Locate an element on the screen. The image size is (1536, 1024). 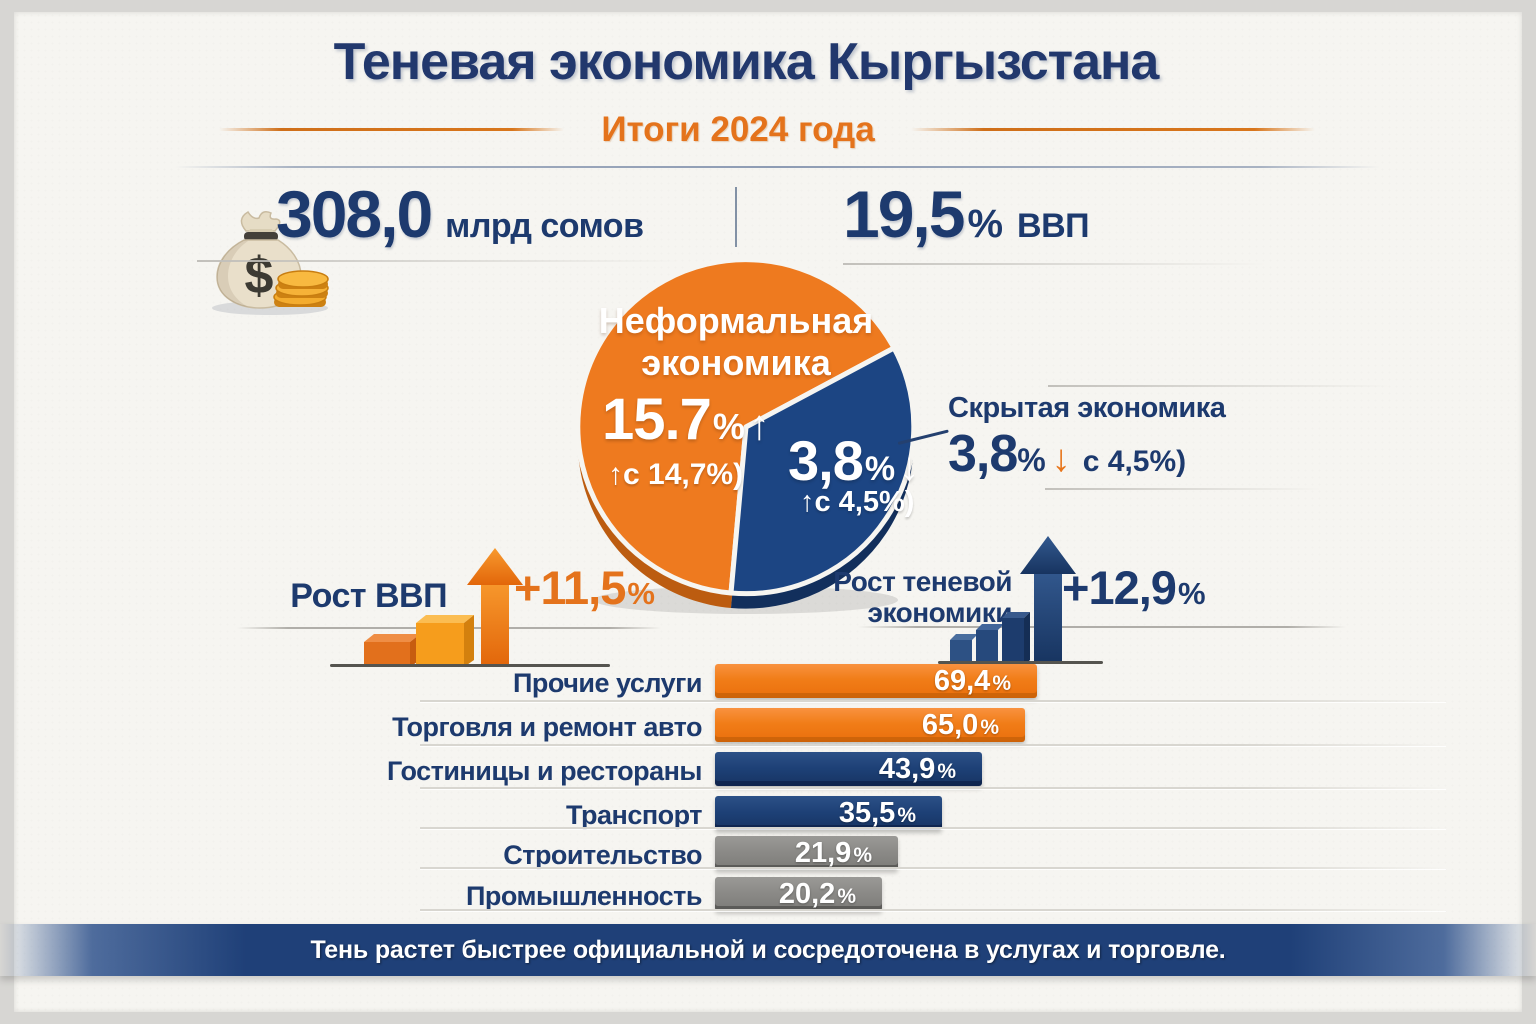
bar-percent-3: % is located at coordinates (906, 815).